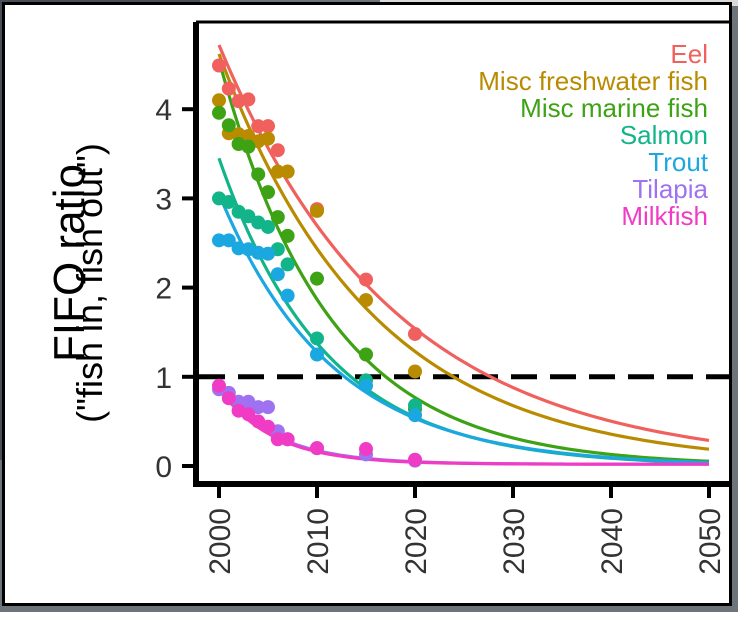 The height and width of the screenshot is (617, 738). What do you see at coordinates (514, 541) in the screenshot?
I see `x-tick-label: 2030` at bounding box center [514, 541].